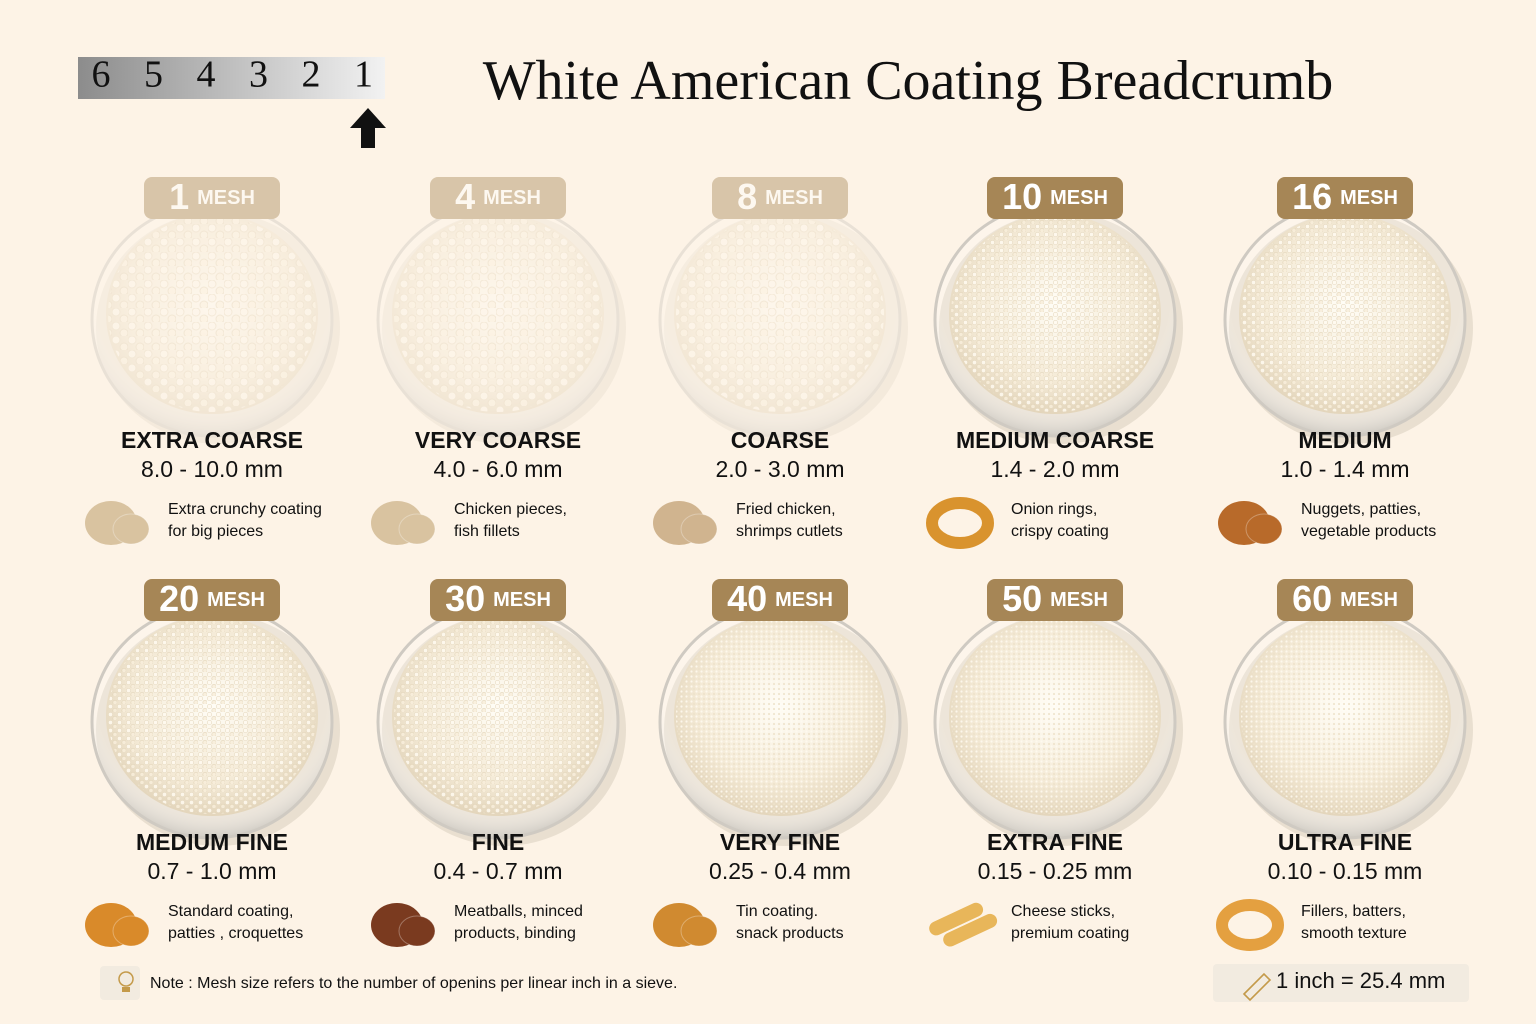  I want to click on size-range: 4.0 - 6.0 mm, so click(497, 469).